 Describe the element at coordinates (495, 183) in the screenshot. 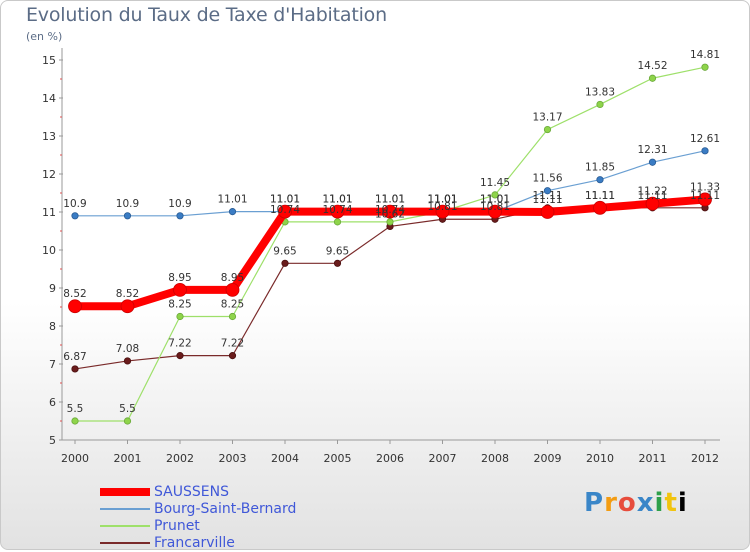

I see `data-label-prunet: 11.45` at that location.